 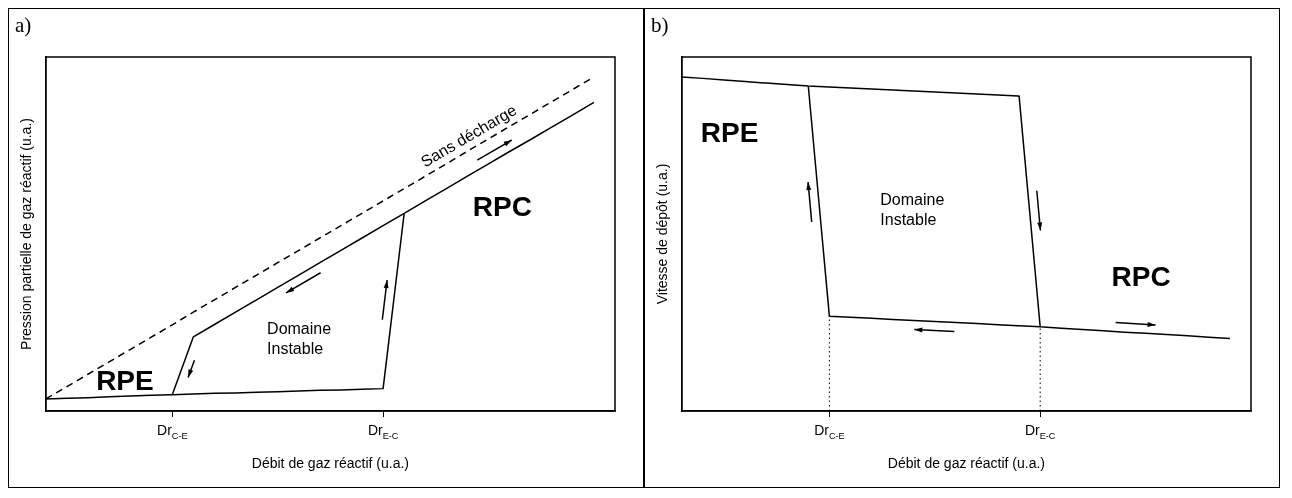 I want to click on chart-title: b), so click(x=660, y=25).